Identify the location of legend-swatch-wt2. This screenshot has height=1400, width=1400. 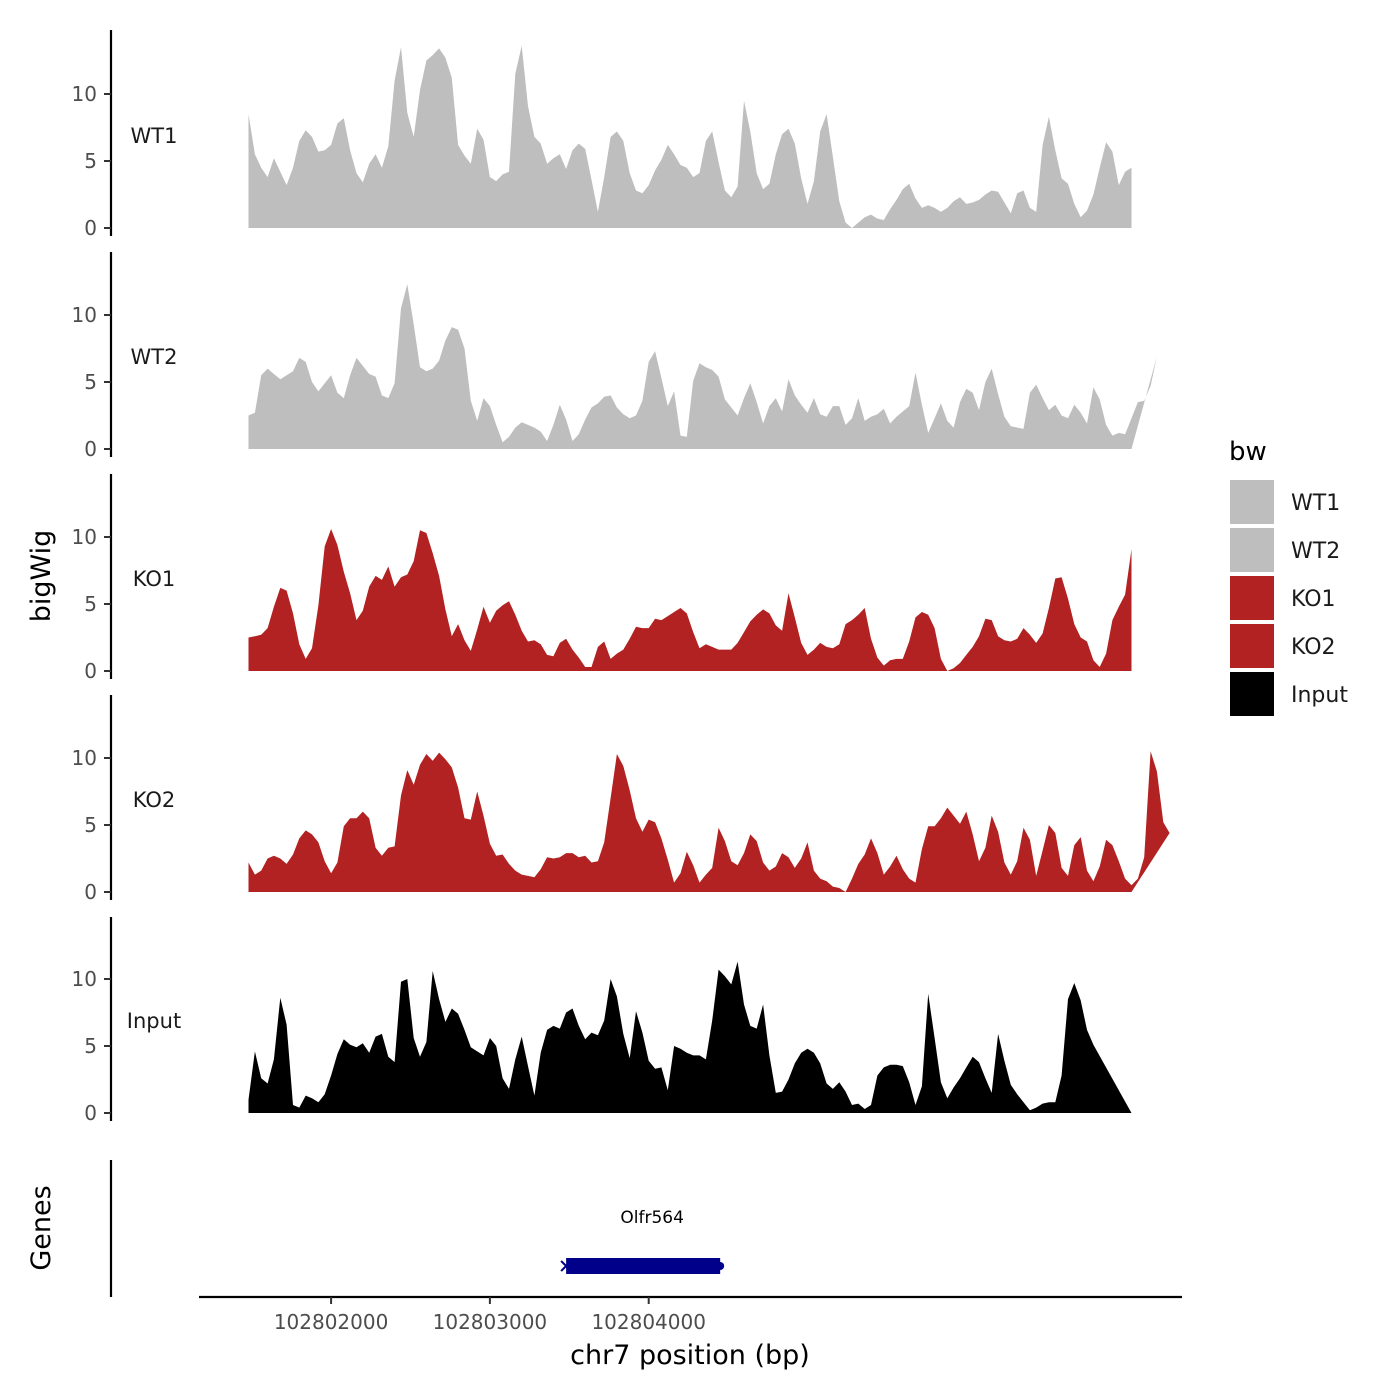
(1252, 550).